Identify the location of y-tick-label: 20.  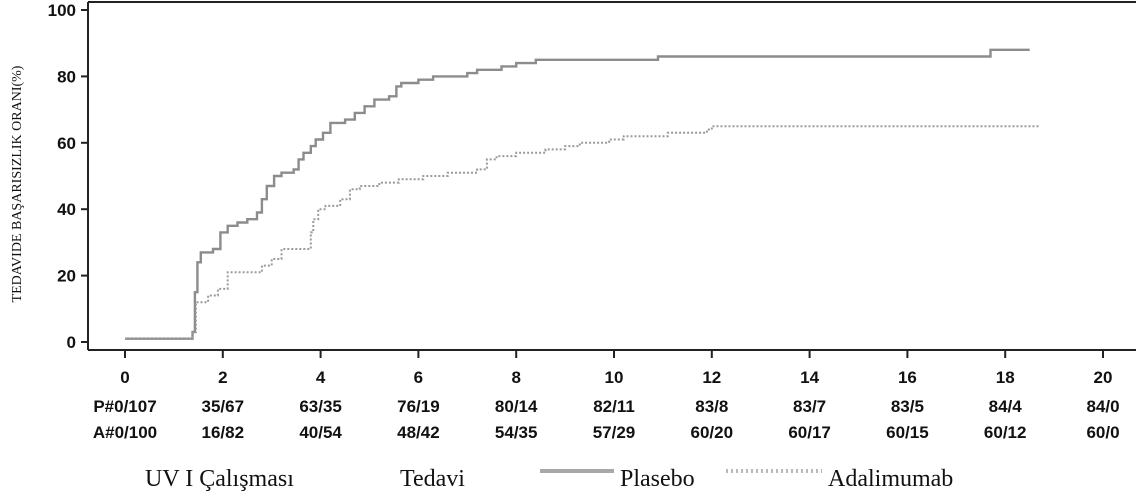
(66, 276).